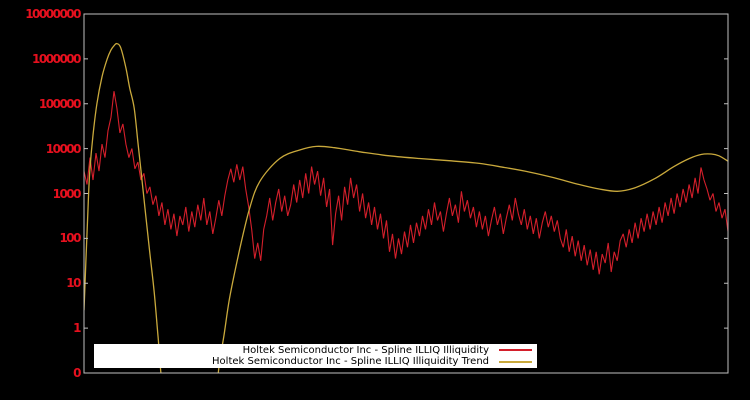 The width and height of the screenshot is (750, 400). What do you see at coordinates (515, 350) in the screenshot?
I see `legend-line-sample-red` at bounding box center [515, 350].